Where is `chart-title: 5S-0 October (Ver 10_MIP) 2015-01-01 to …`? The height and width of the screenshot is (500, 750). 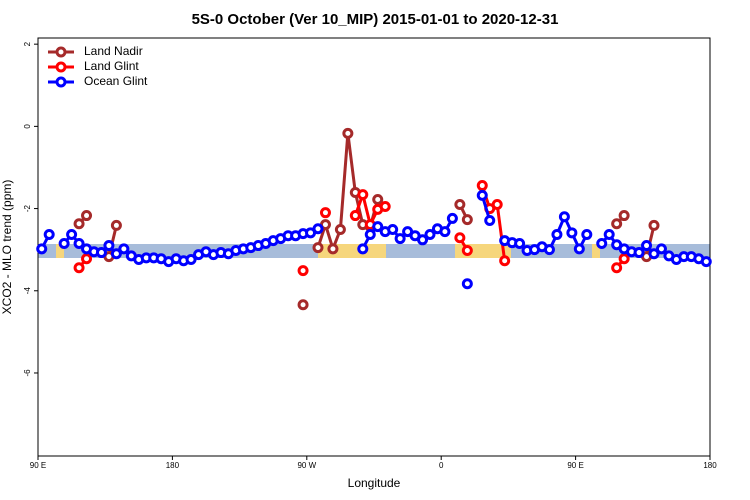 chart-title: 5S-0 October (Ver 10_MIP) 2015-01-01 to … is located at coordinates (375, 19).